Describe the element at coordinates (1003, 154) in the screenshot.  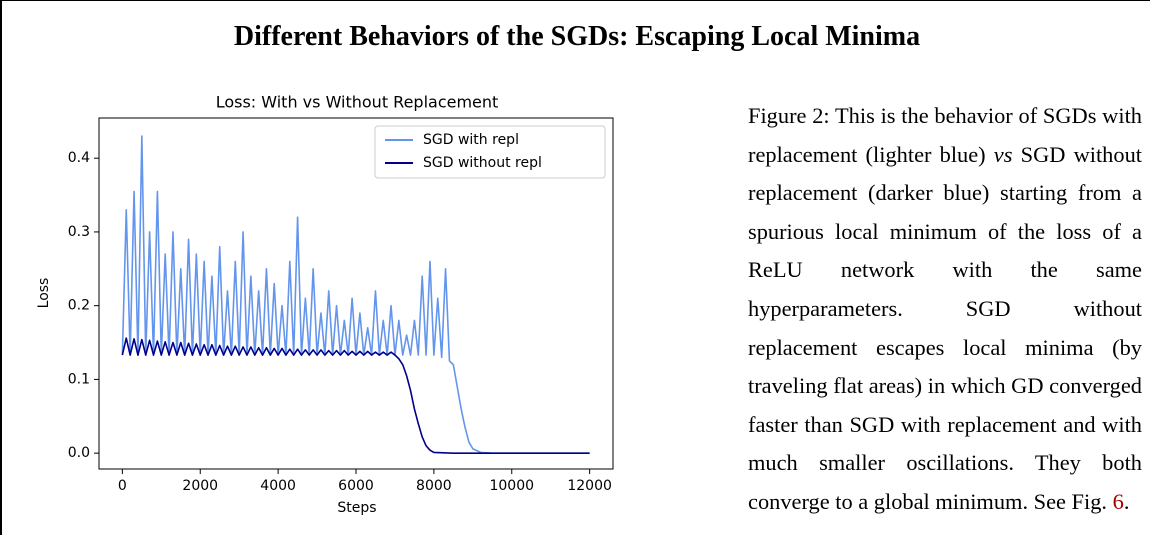
I see `caption-emphasis: vs` at that location.